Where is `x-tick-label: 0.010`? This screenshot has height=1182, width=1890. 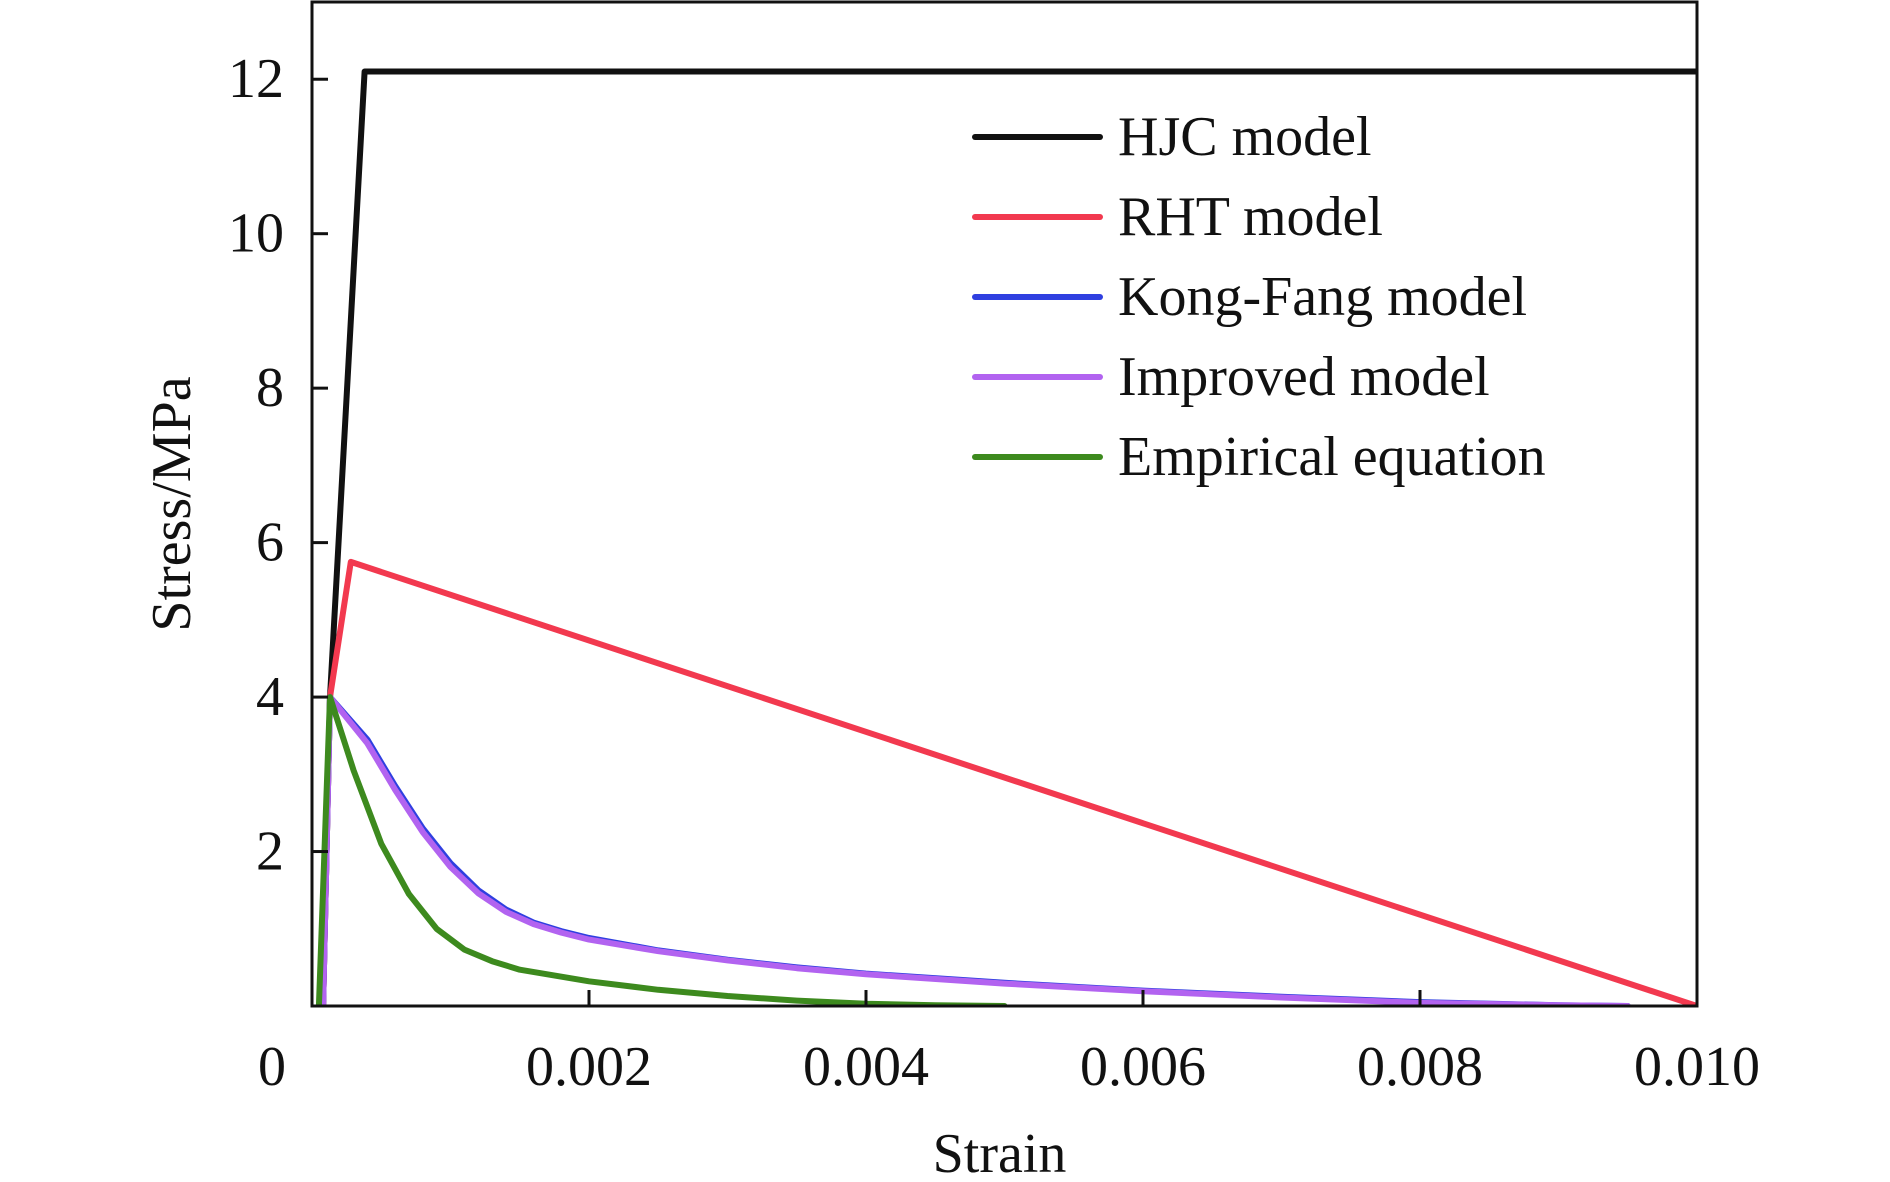
x-tick-label: 0.010 is located at coordinates (1697, 1067).